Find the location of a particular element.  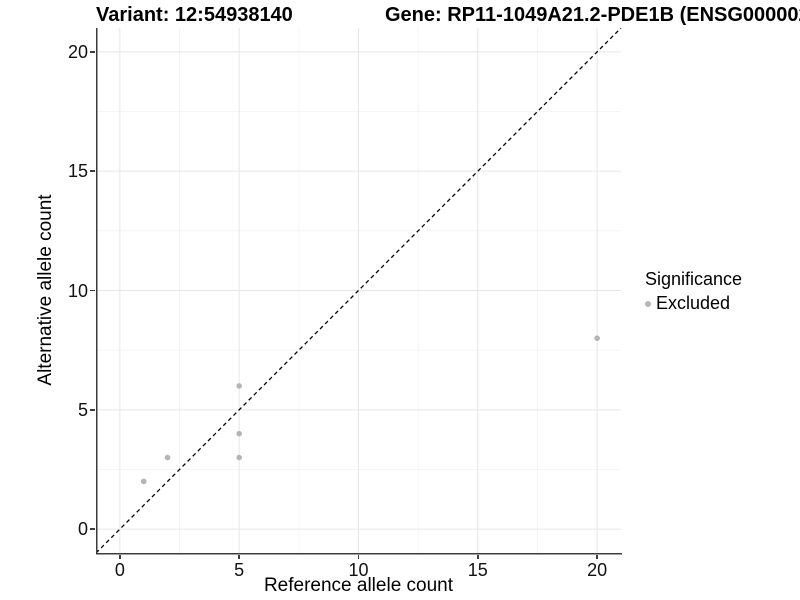

y-tick-label: 5 is located at coordinates (82, 409).